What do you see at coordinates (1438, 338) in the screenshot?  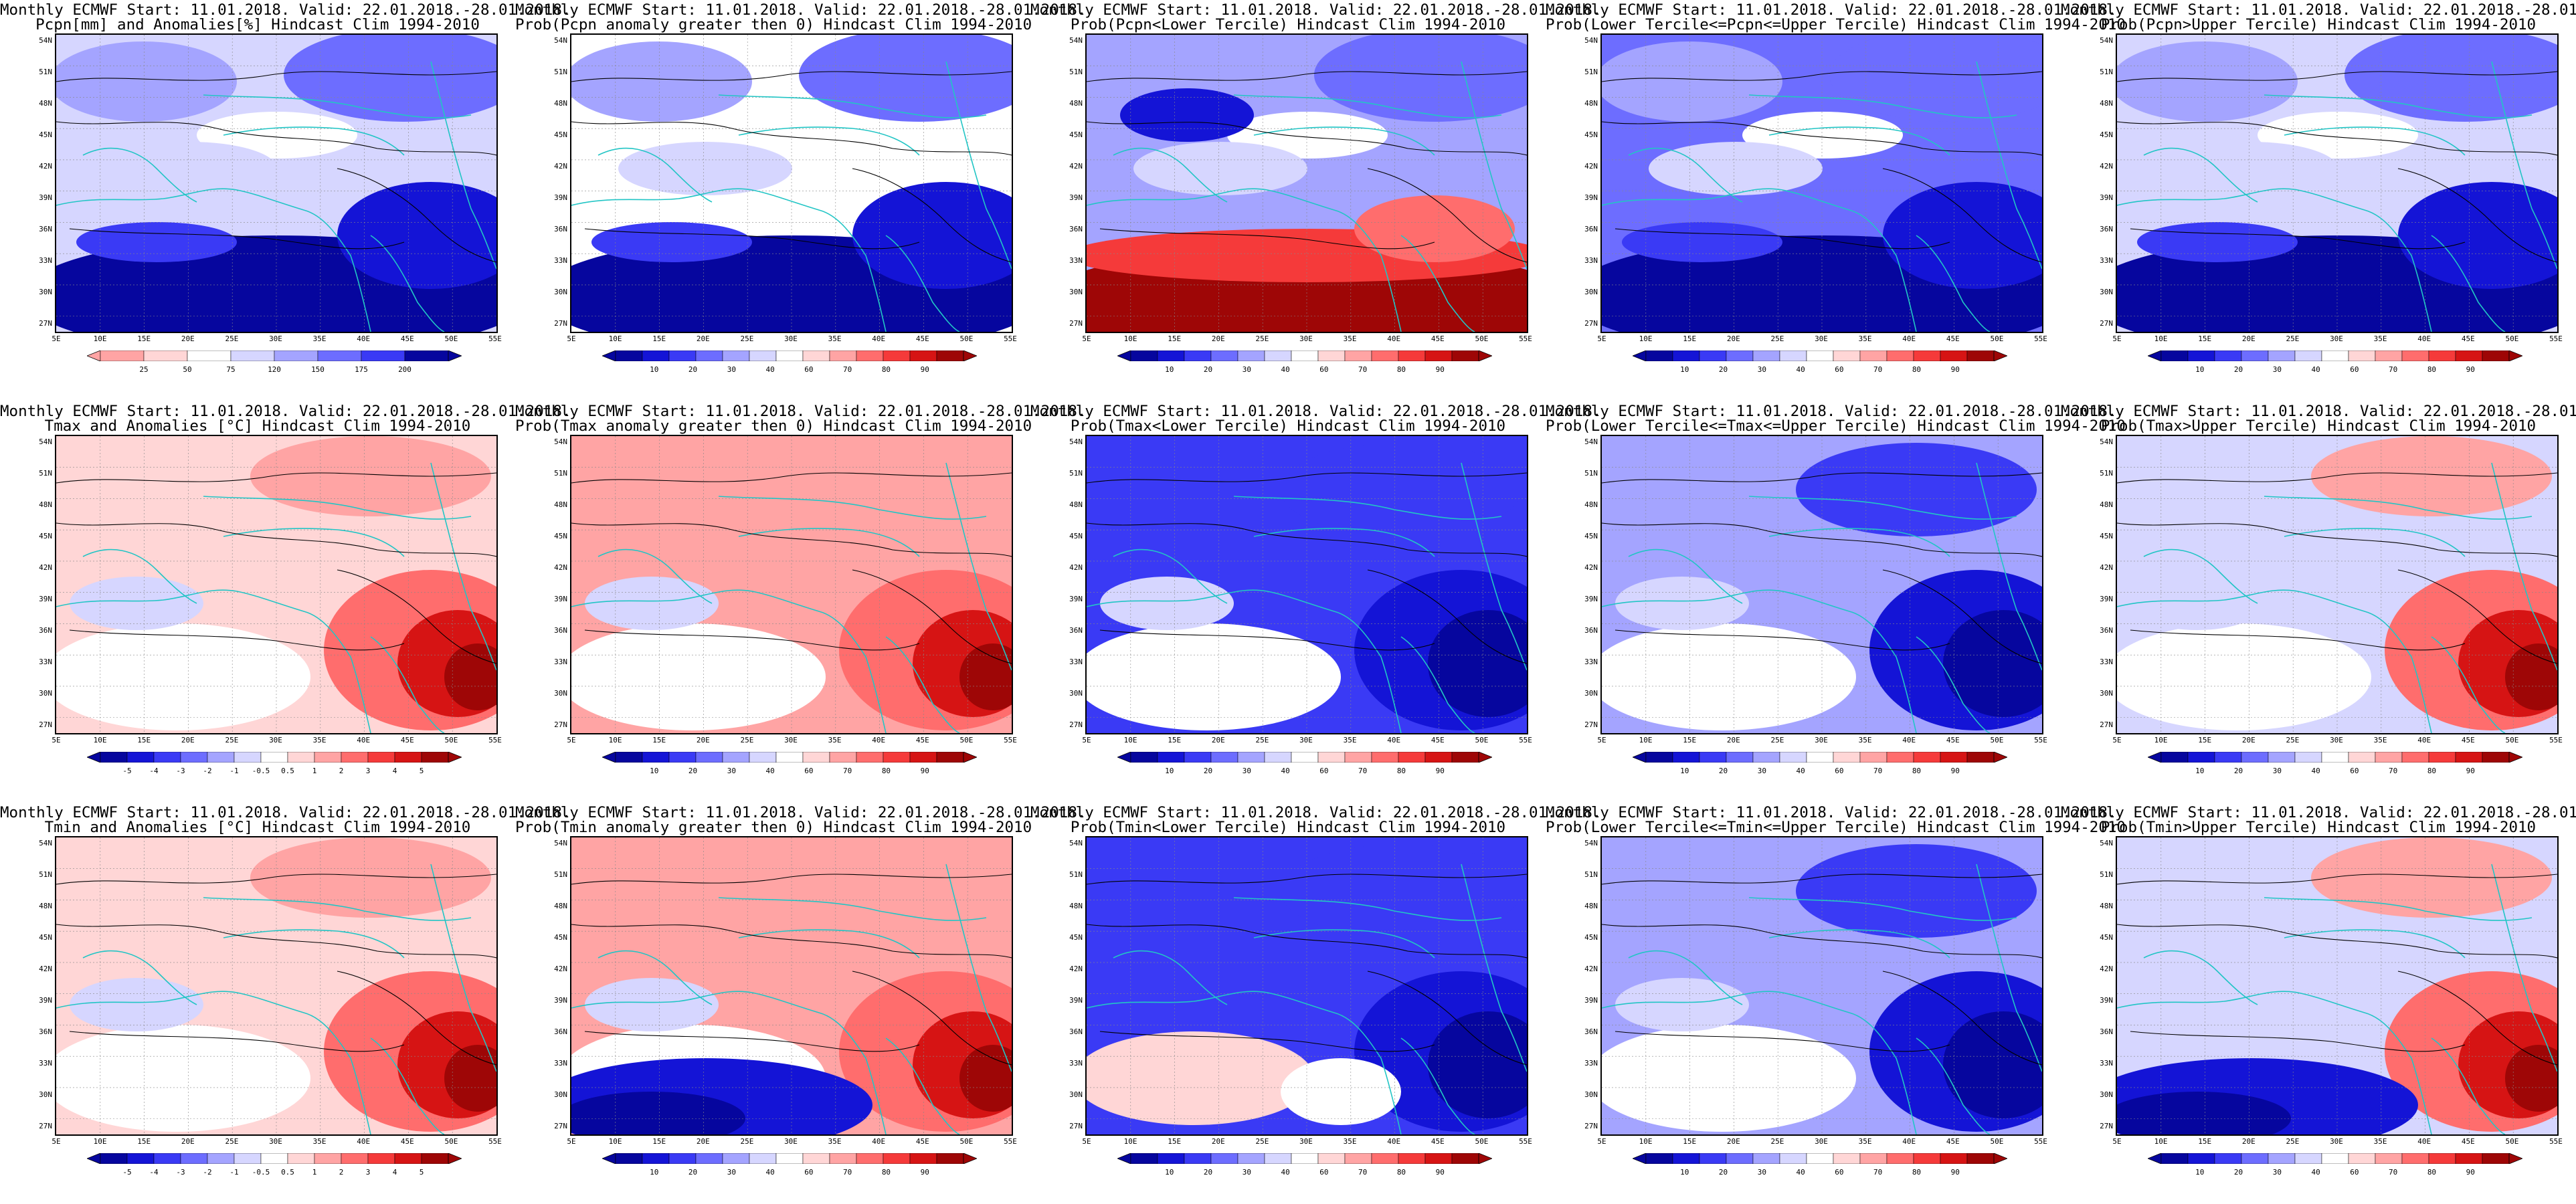 I see `lon-tick-label: 45E` at bounding box center [1438, 338].